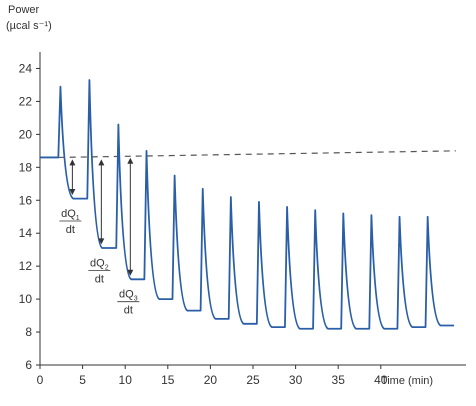  I want to click on x-tick-label: 40, so click(381, 380).